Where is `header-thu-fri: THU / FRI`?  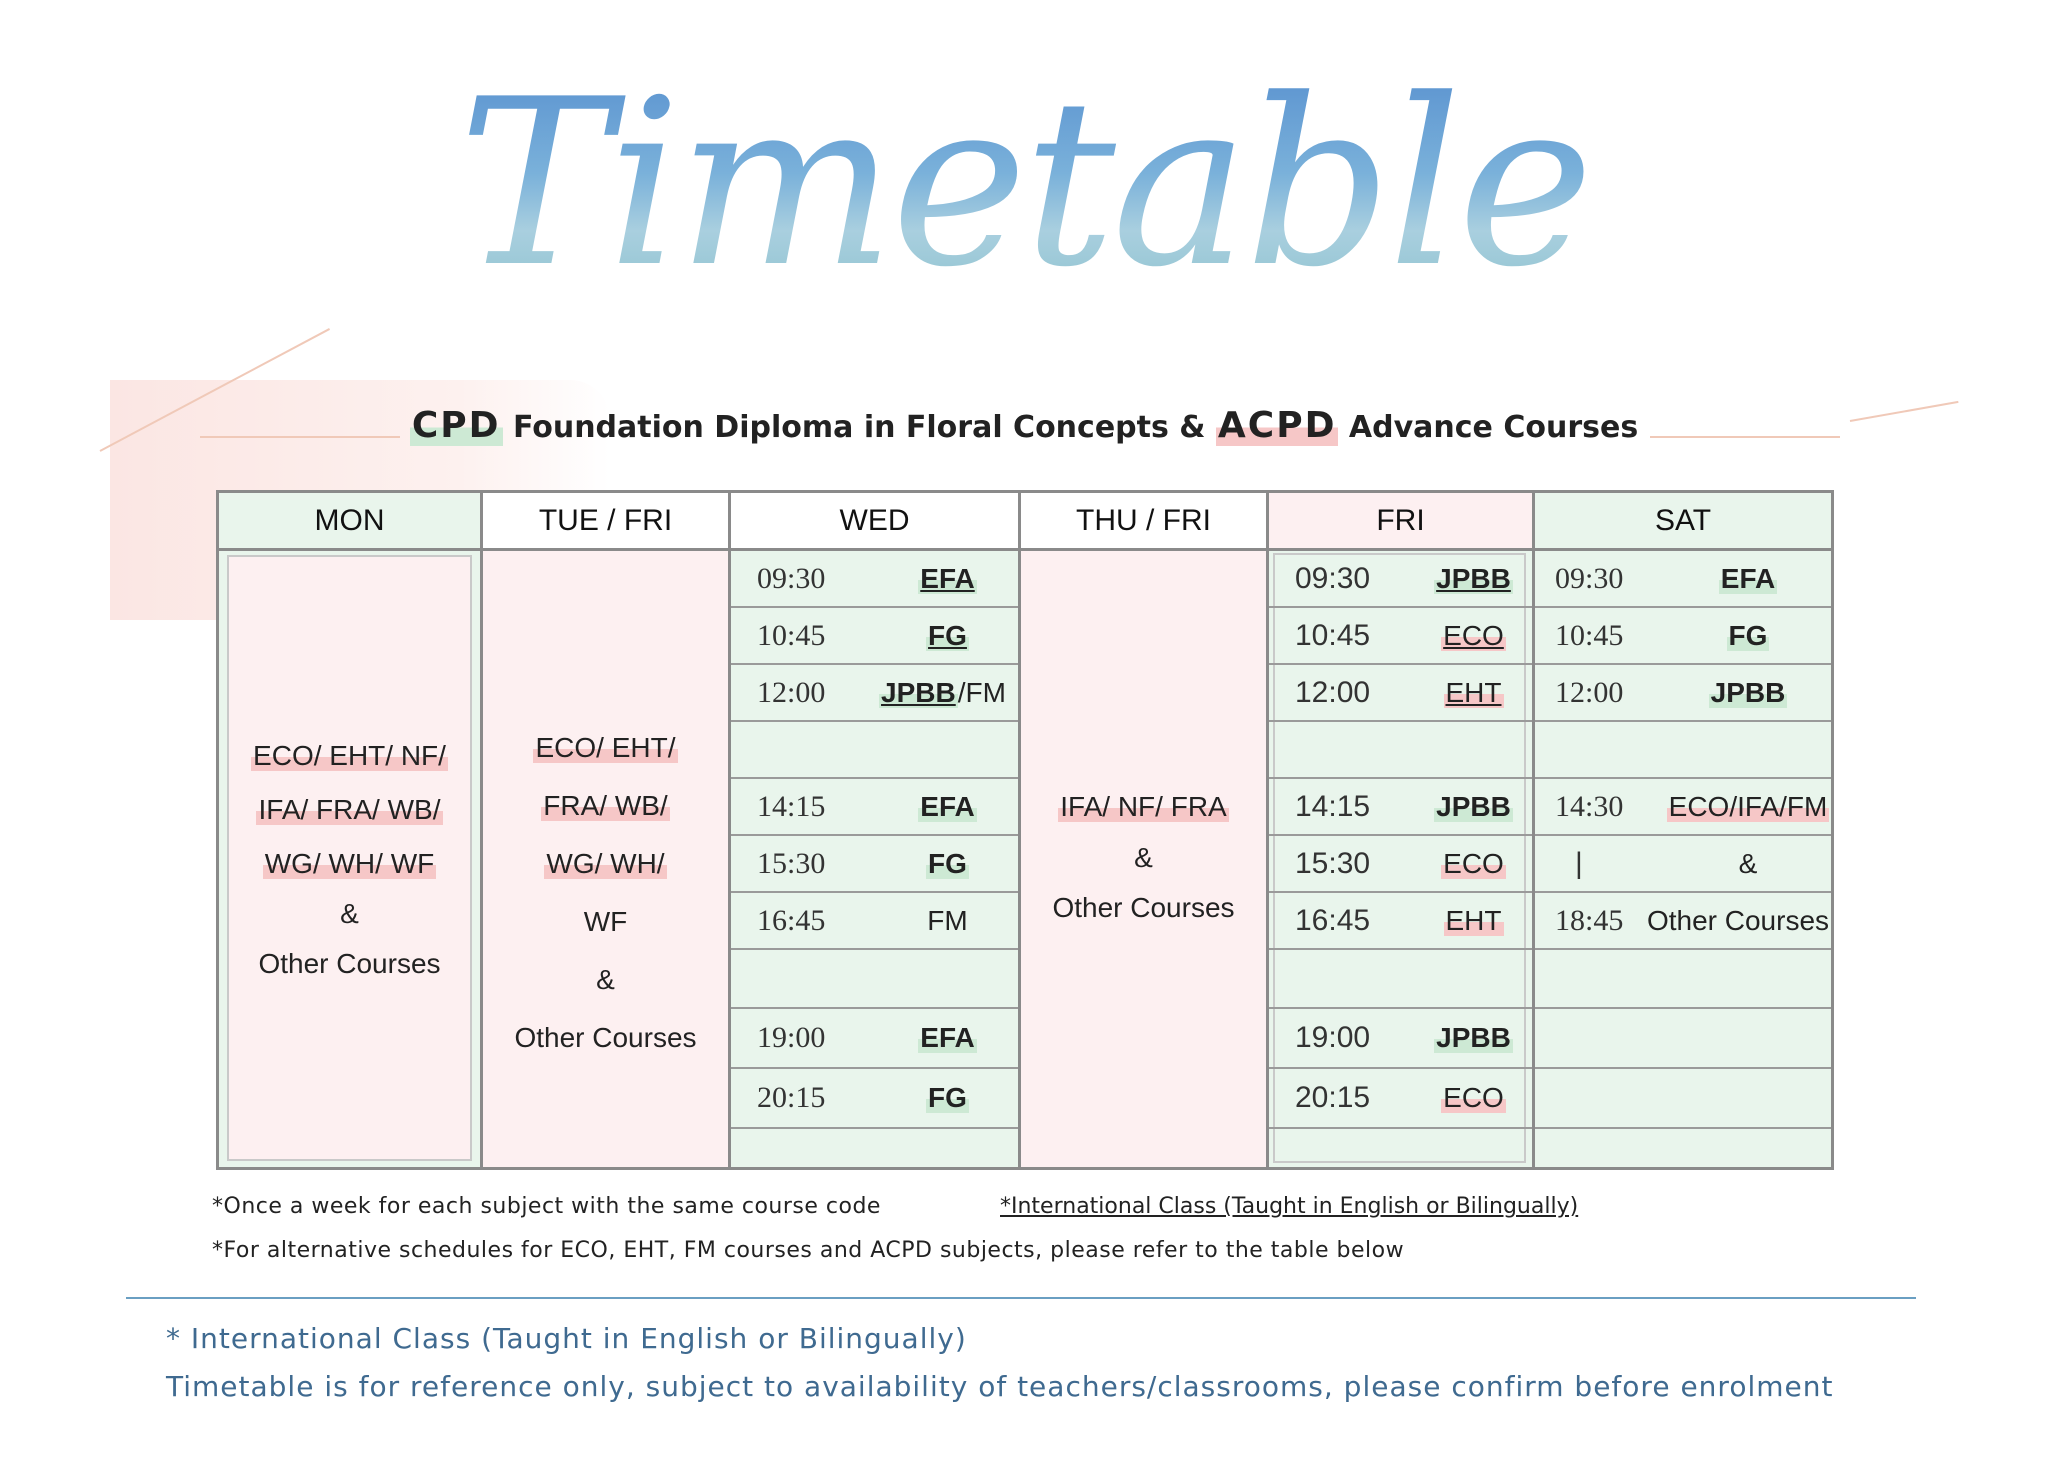 header-thu-fri: THU / FRI is located at coordinates (1143, 522).